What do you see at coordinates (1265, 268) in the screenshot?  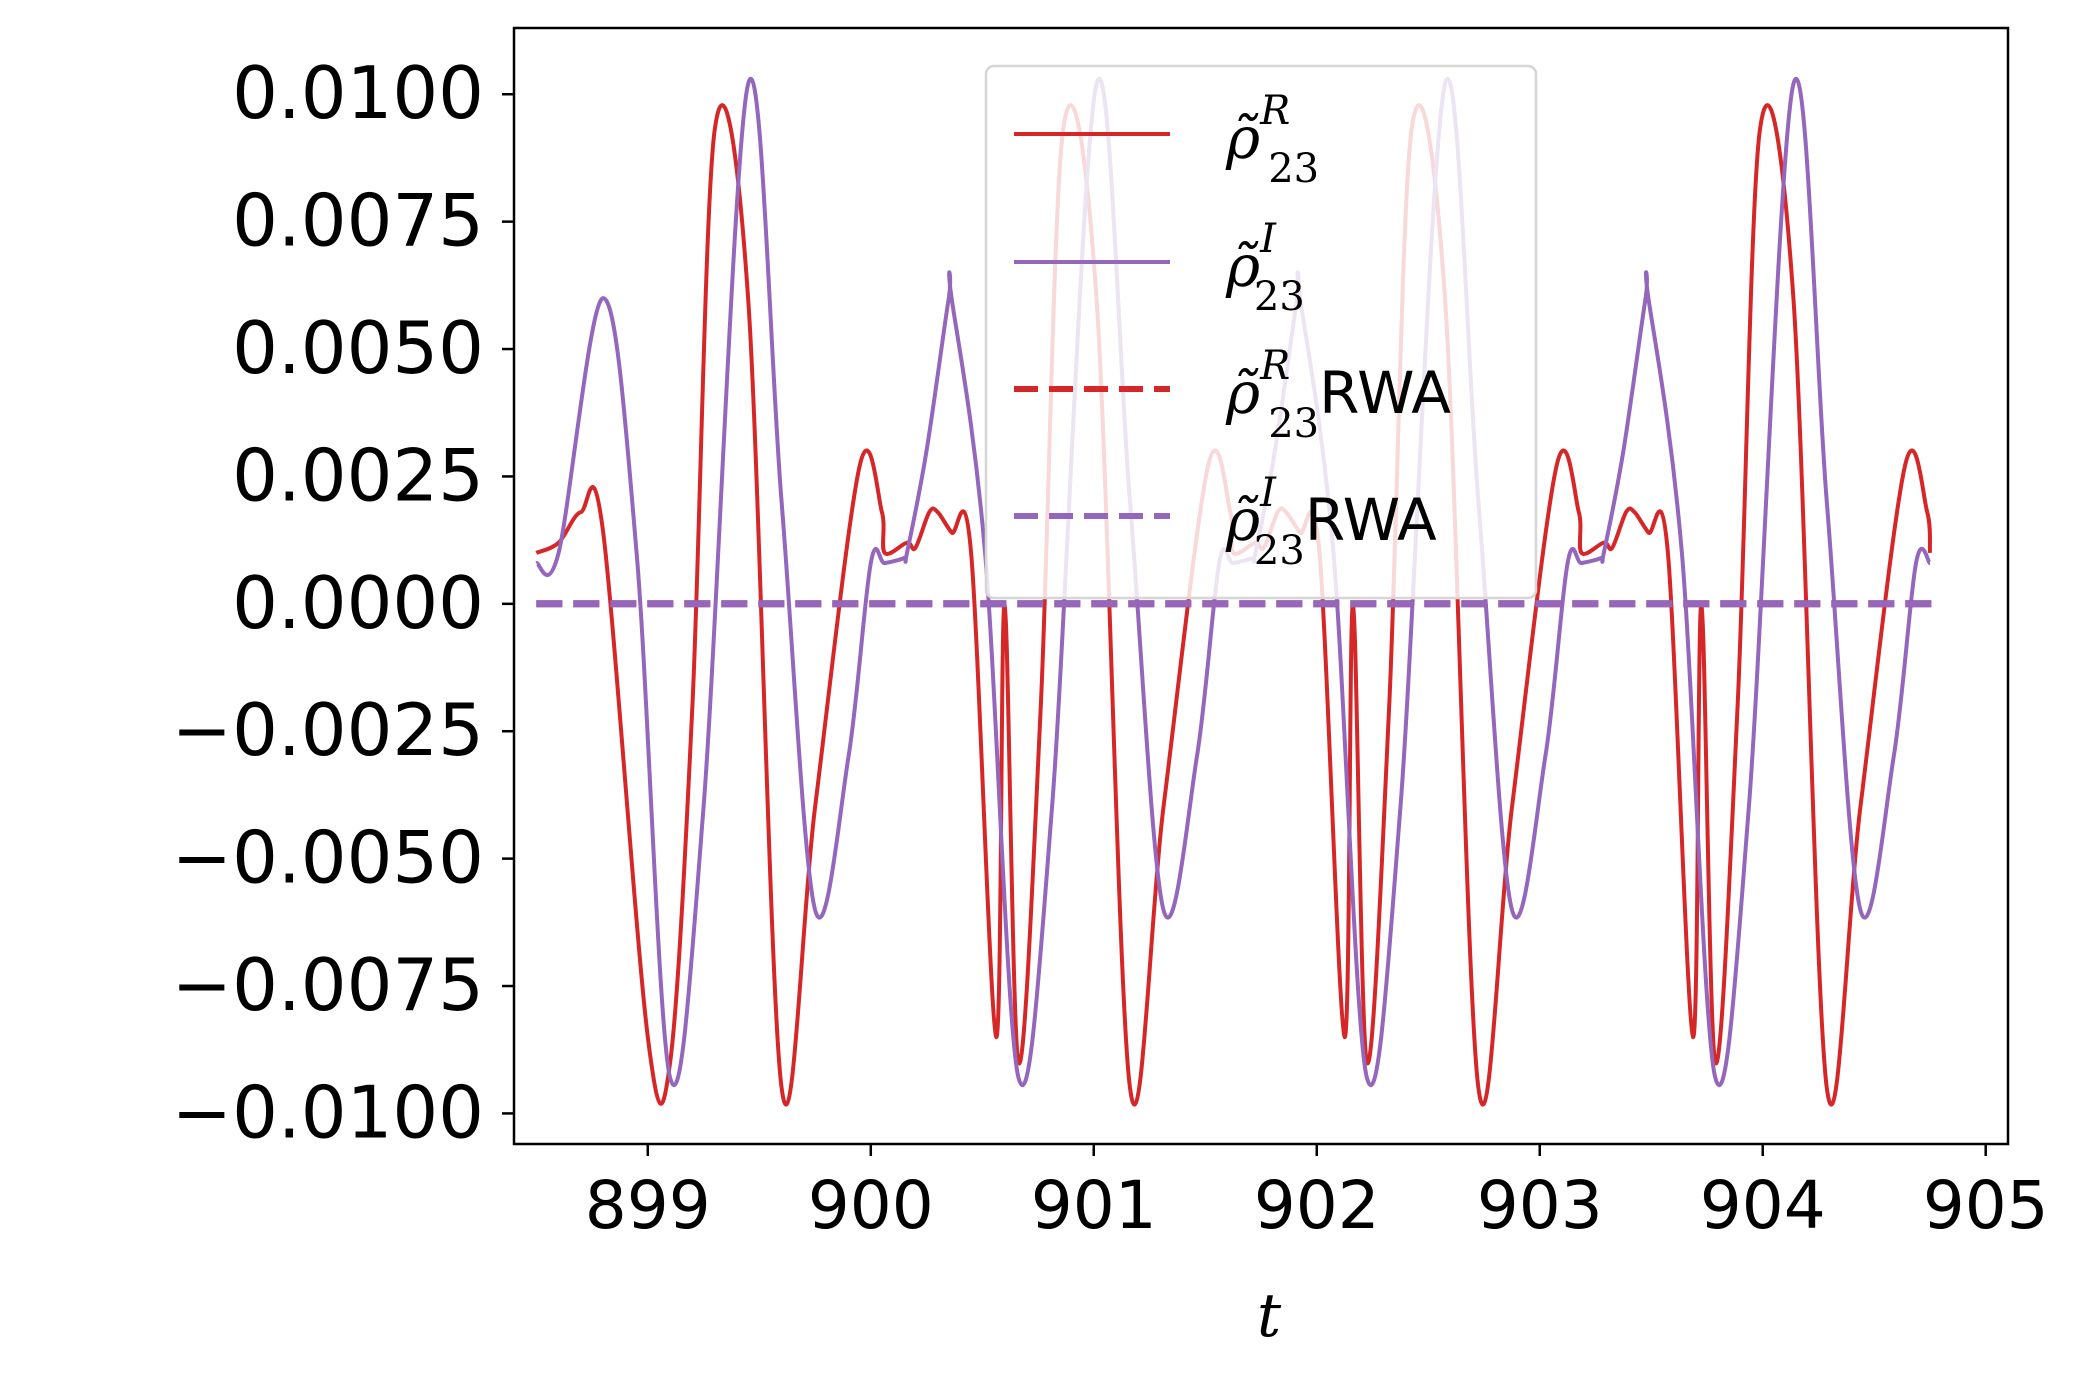 I see `legend-label-2: ρ̃I 23` at bounding box center [1265, 268].